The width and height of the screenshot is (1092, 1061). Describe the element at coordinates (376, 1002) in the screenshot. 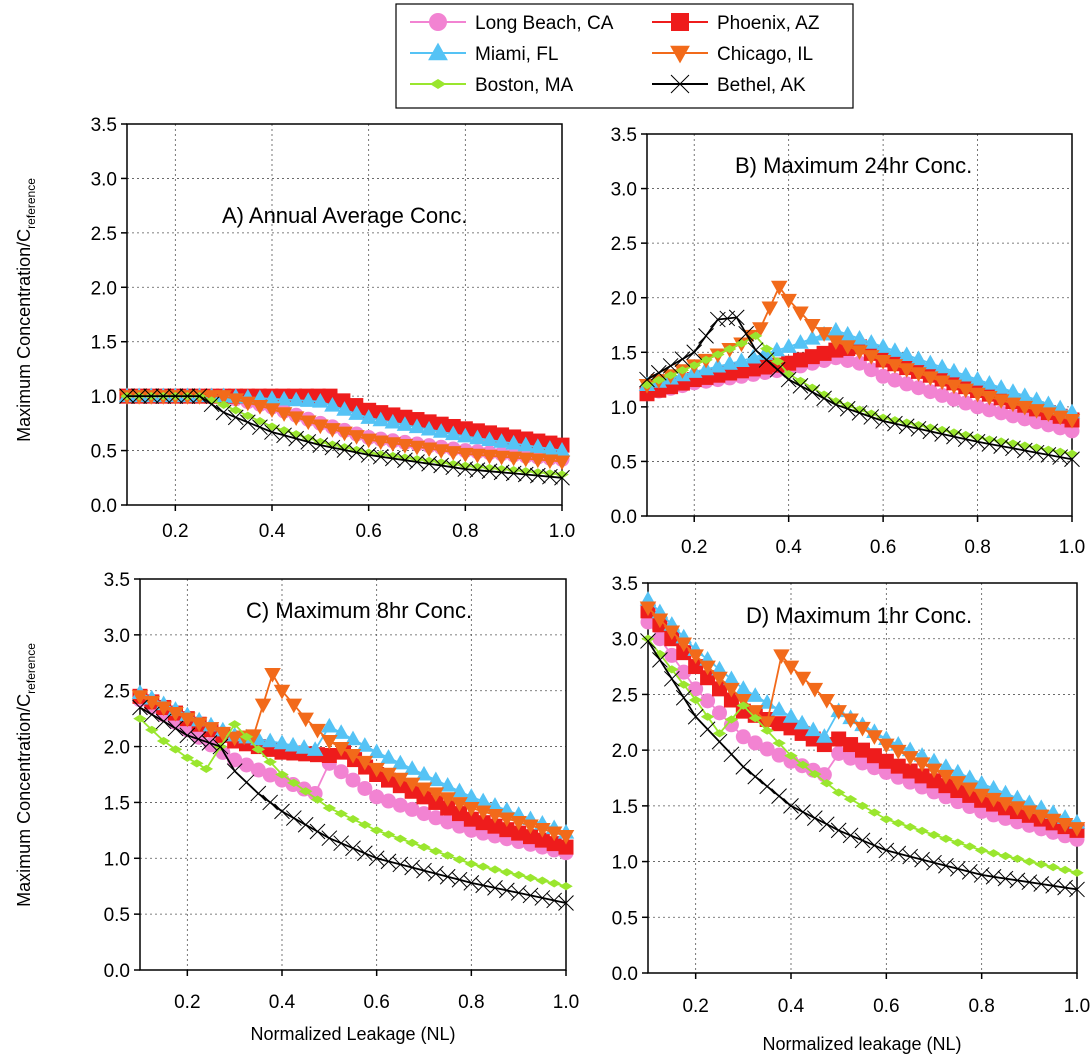

I see `x-tick-label: 0.6` at that location.